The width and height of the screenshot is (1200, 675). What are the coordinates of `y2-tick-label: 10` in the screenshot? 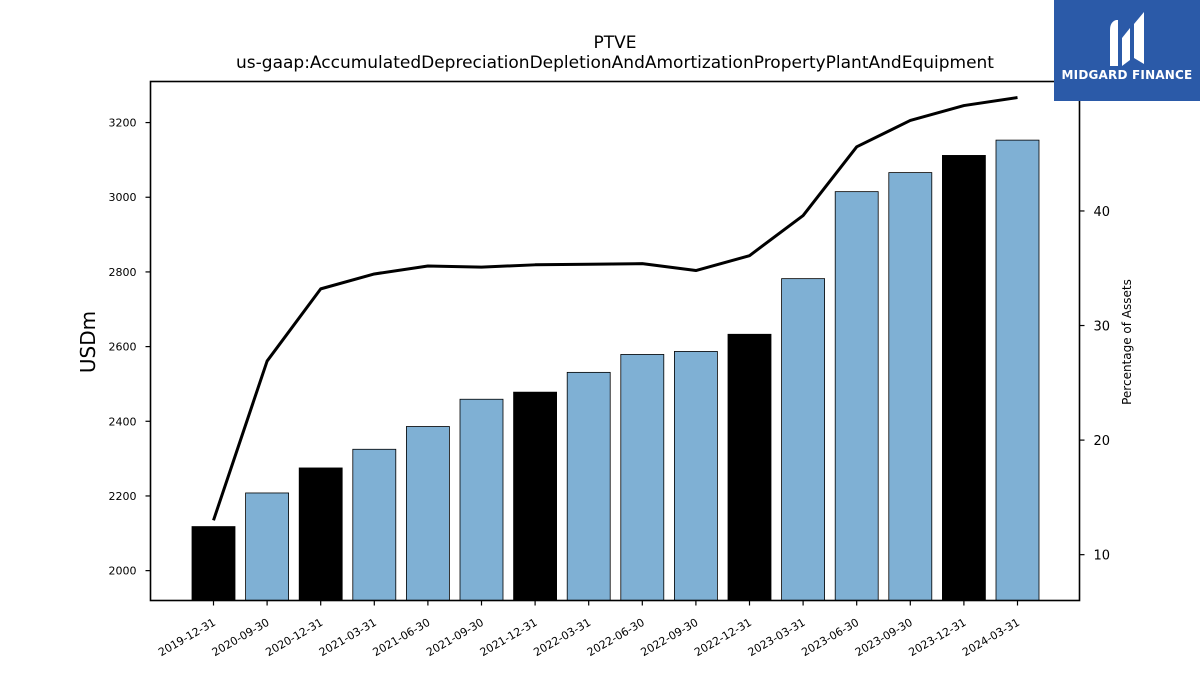 It's located at (1102, 556).